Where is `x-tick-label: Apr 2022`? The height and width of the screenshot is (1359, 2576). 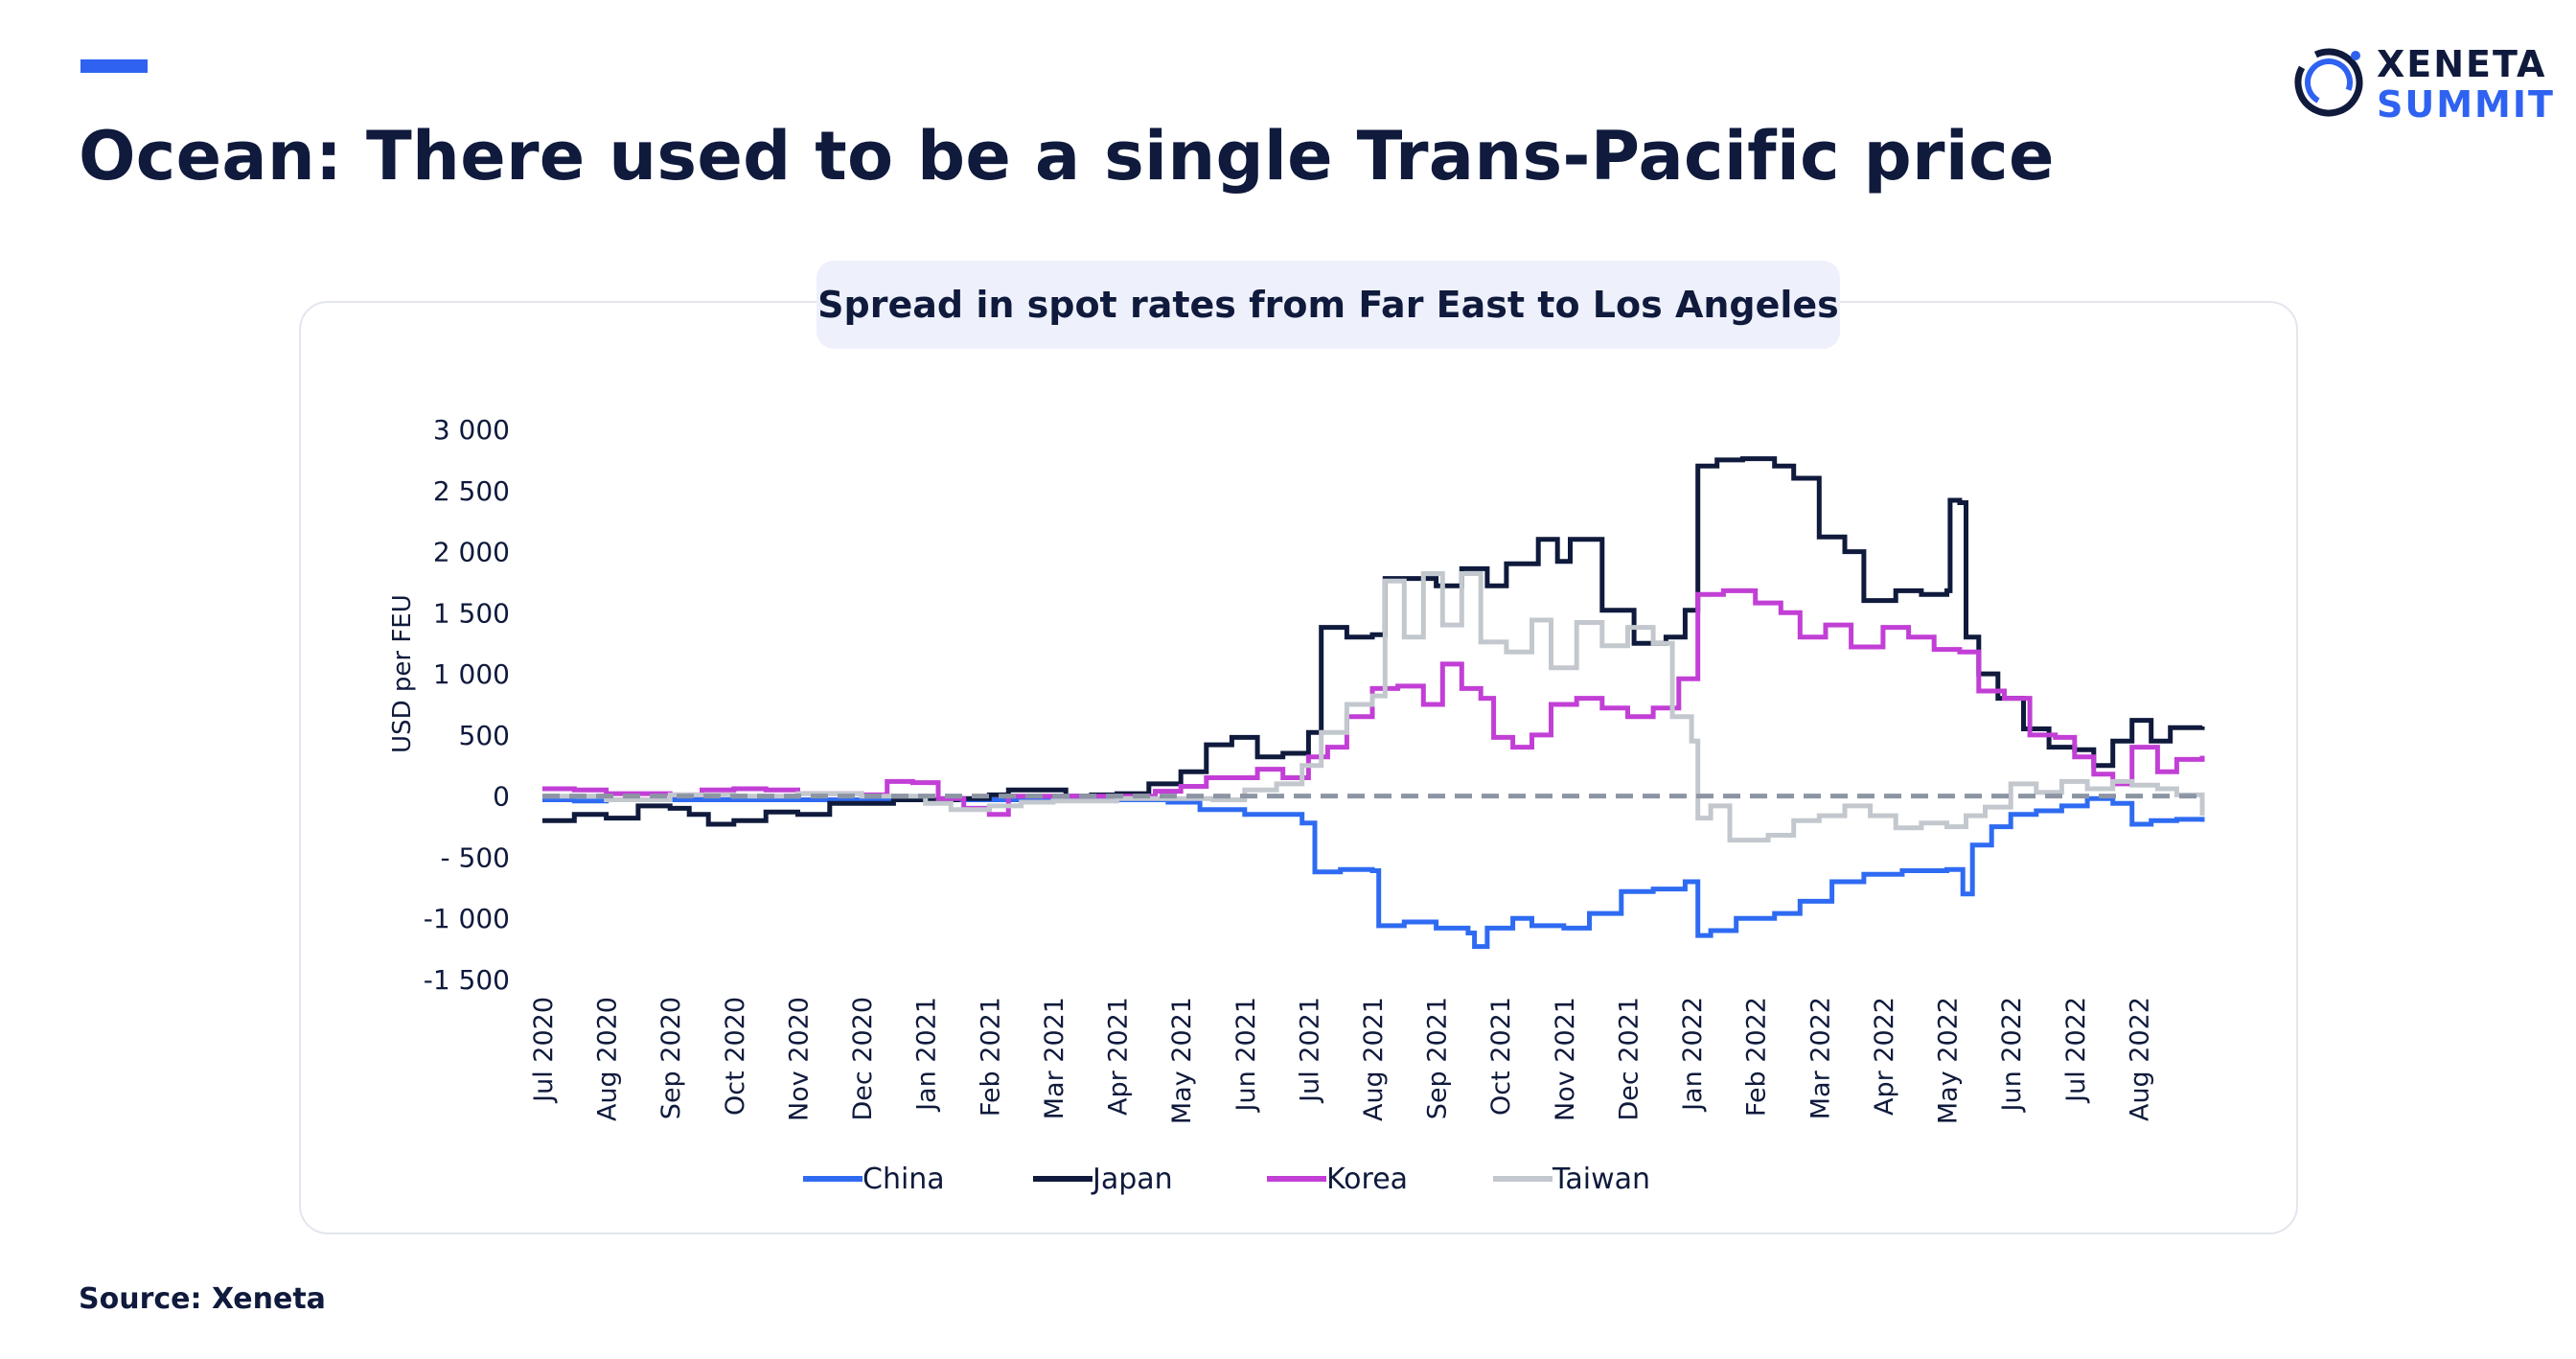 x-tick-label: Apr 2022 is located at coordinates (1884, 1056).